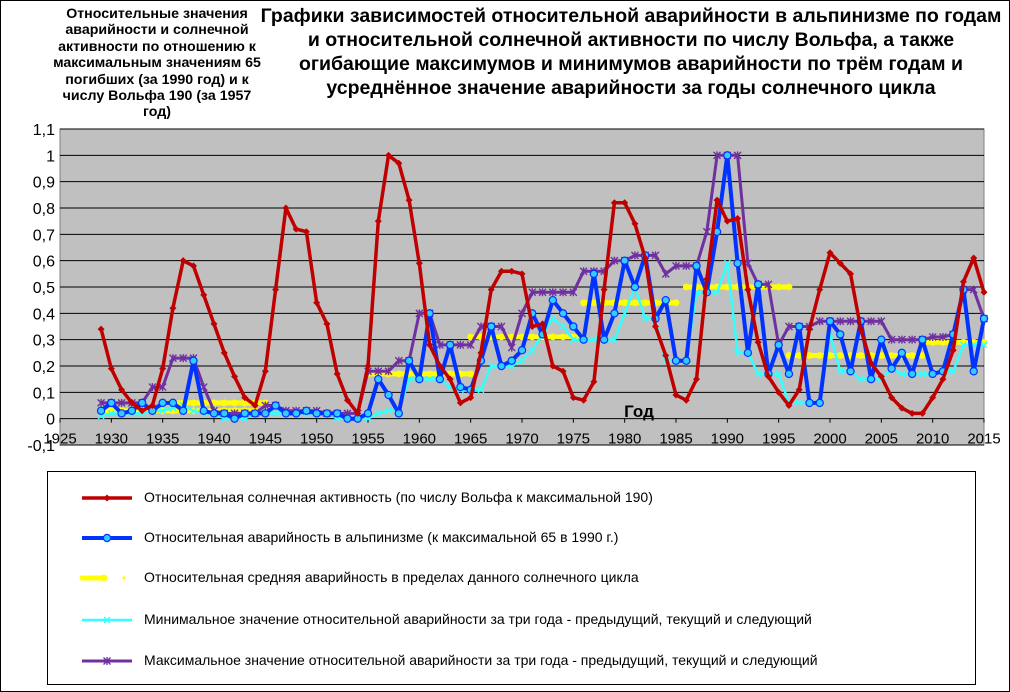  What do you see at coordinates (59, 439) in the screenshot?
I see `x-tick-label: 1925` at bounding box center [59, 439].